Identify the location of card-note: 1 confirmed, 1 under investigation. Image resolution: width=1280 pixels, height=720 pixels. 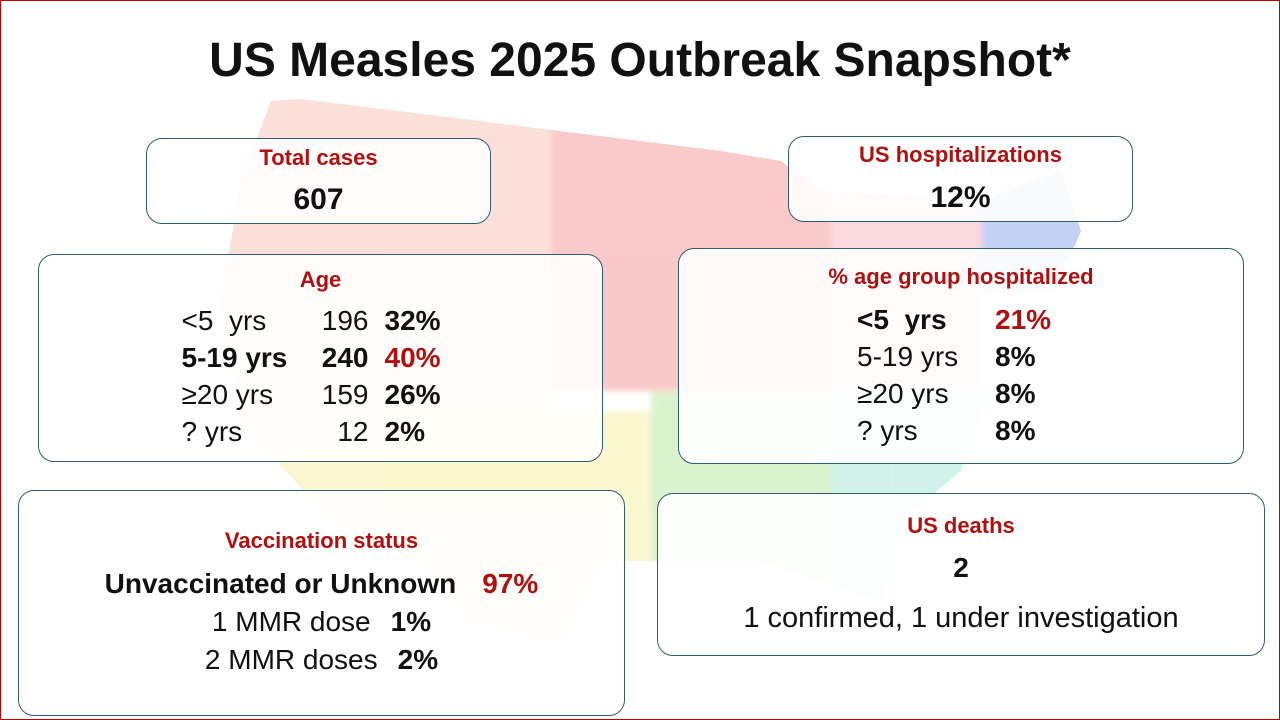
(961, 618).